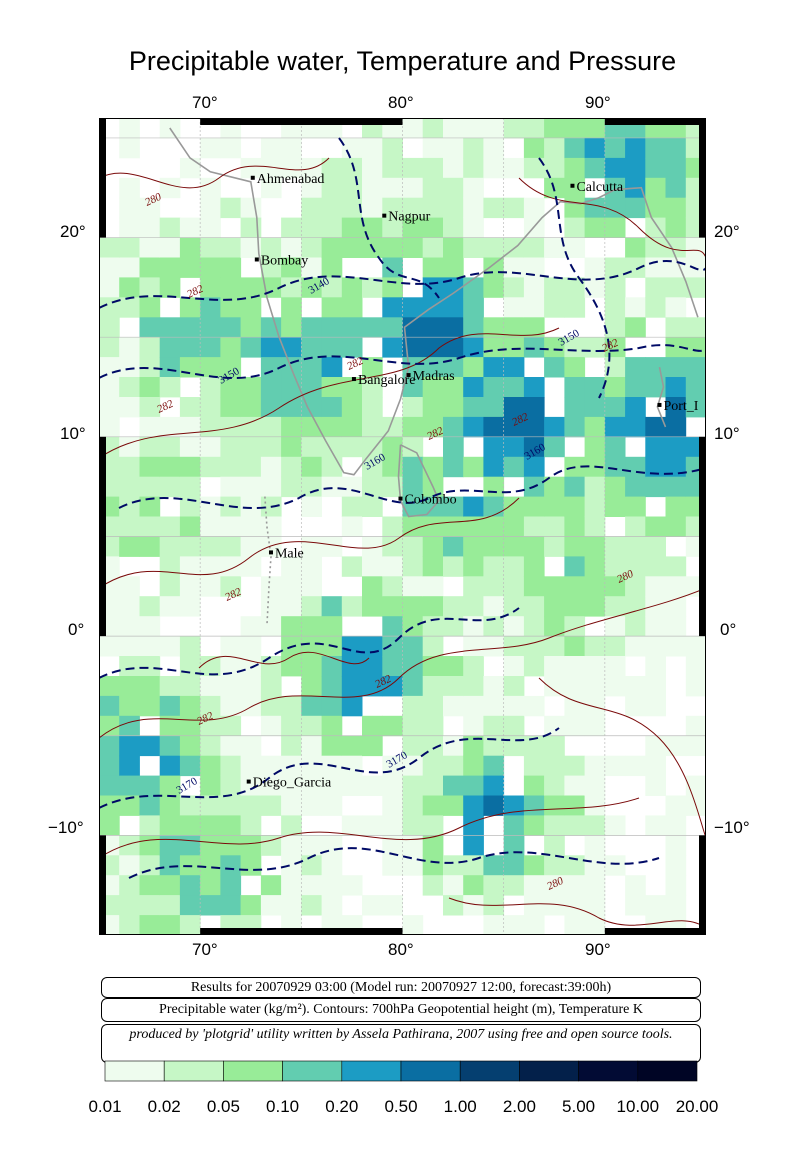 The height and width of the screenshot is (1164, 805). I want to click on colorbar-label: 0.50, so click(401, 1106).